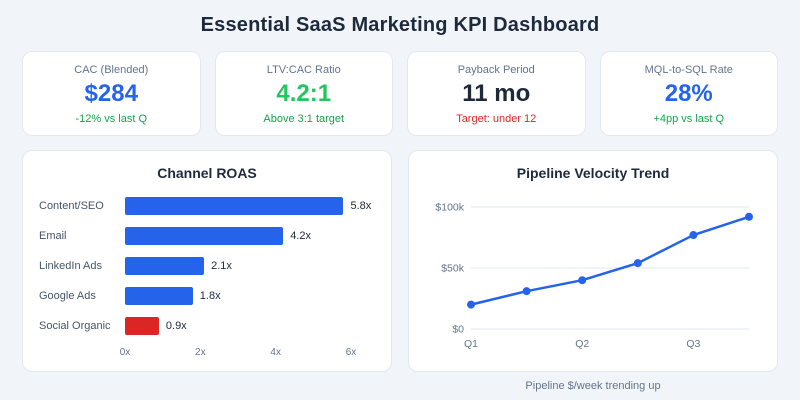 This screenshot has width=800, height=400. I want to click on pipeline-chart-svg: $0 $50k $100k Q1 Q2 Q3, so click(594, 276).